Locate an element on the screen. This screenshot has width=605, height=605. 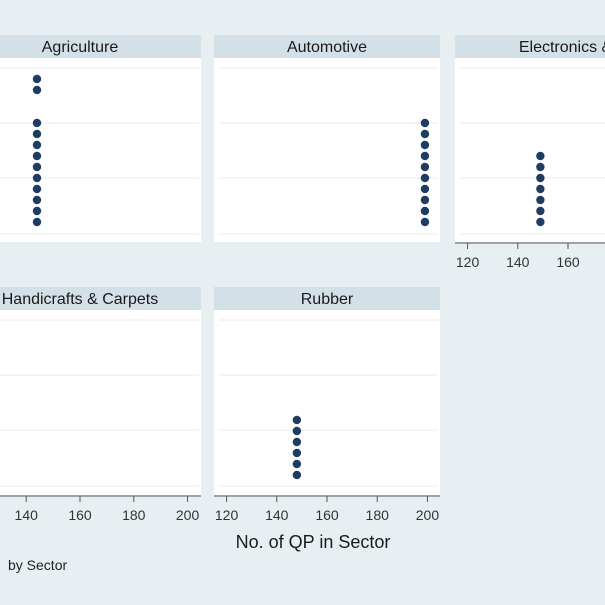
panel-2: Automotive is located at coordinates (327, 138).